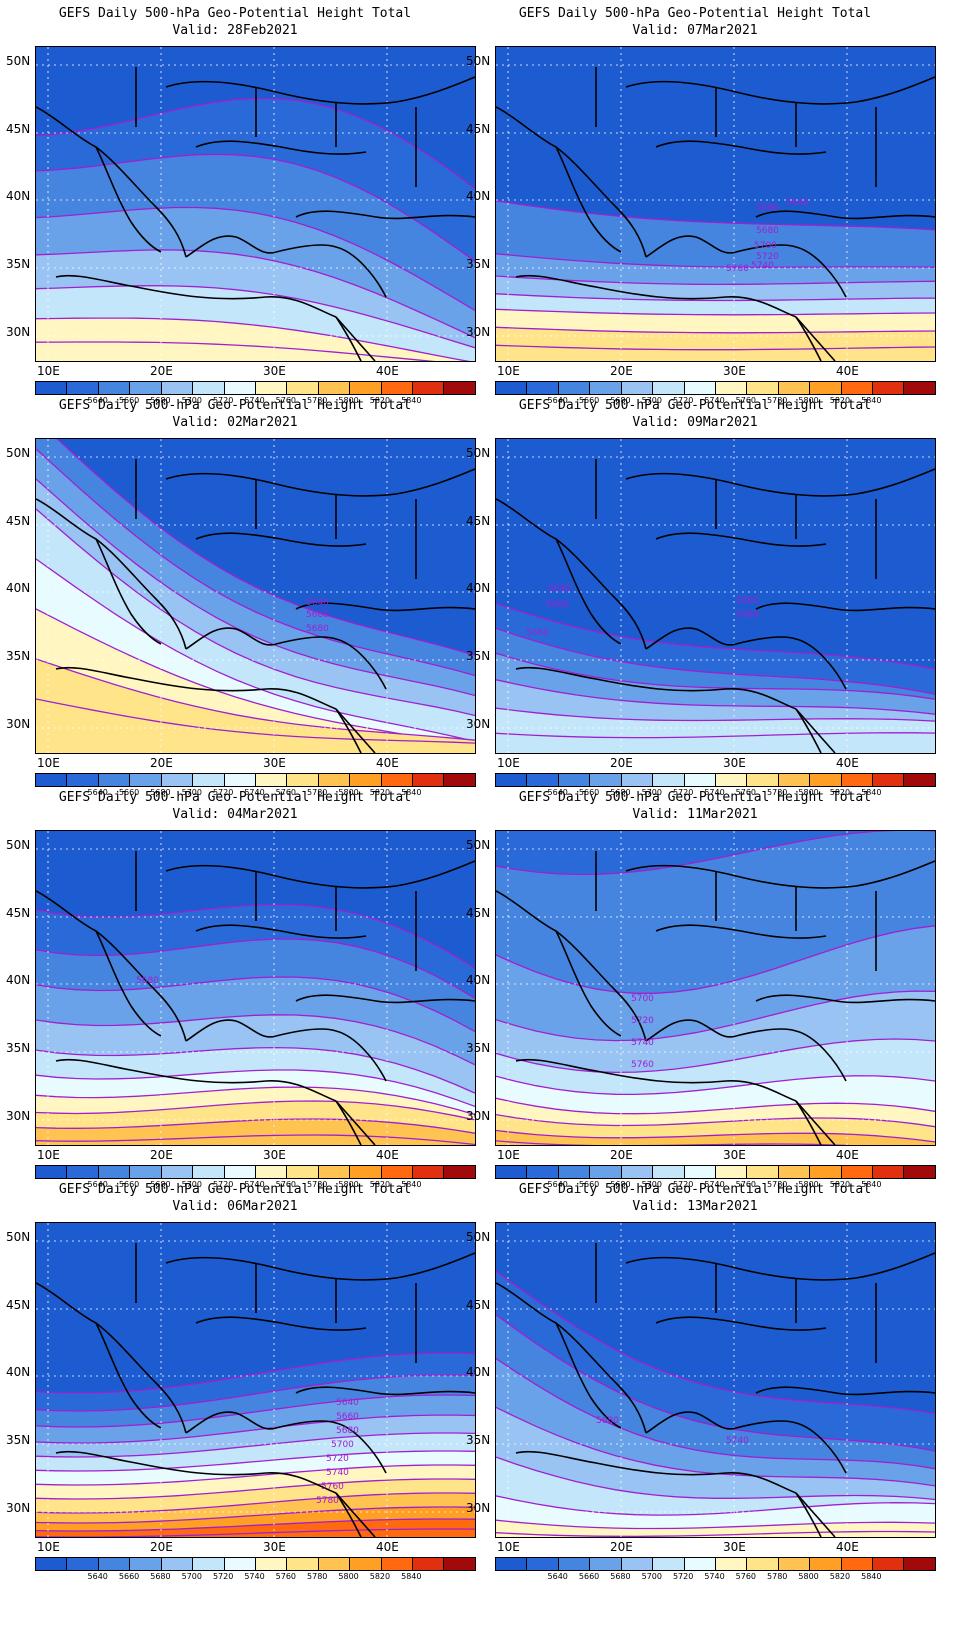 Image resolution: width=964 pixels, height=1640 pixels. I want to click on colorbar, so click(715, 388).